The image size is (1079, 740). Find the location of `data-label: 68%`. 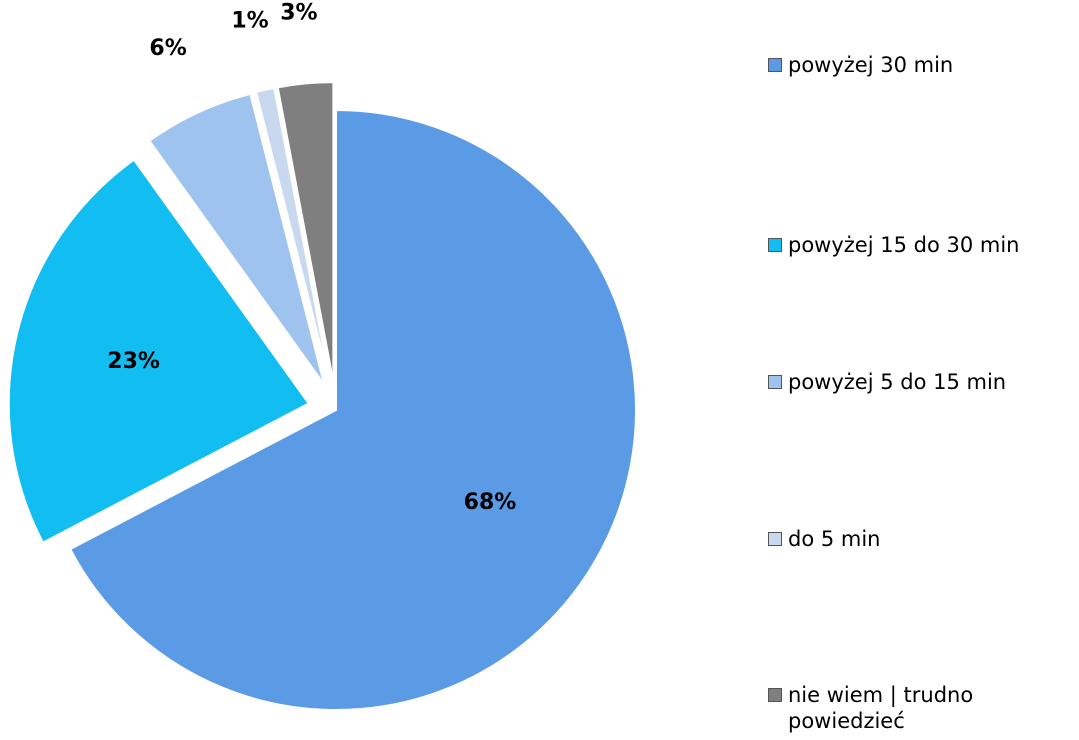

data-label: 68% is located at coordinates (490, 502).